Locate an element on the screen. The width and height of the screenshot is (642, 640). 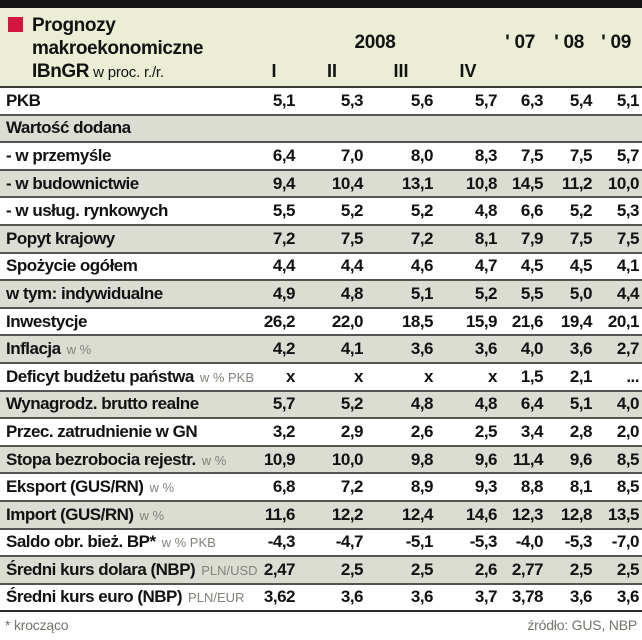
row-label: PKB is located at coordinates (23, 100).